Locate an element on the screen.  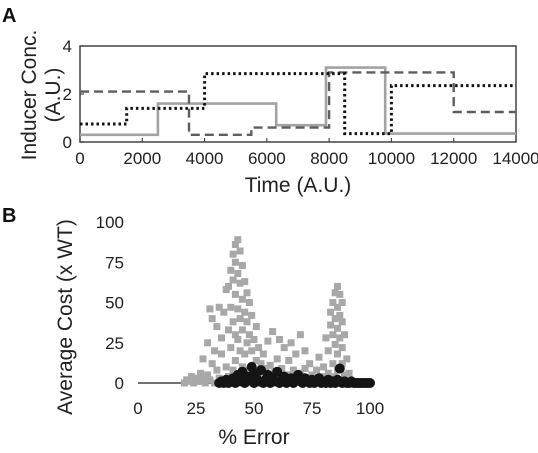
panel-b-x-tick-label: 50 is located at coordinates (254, 408).